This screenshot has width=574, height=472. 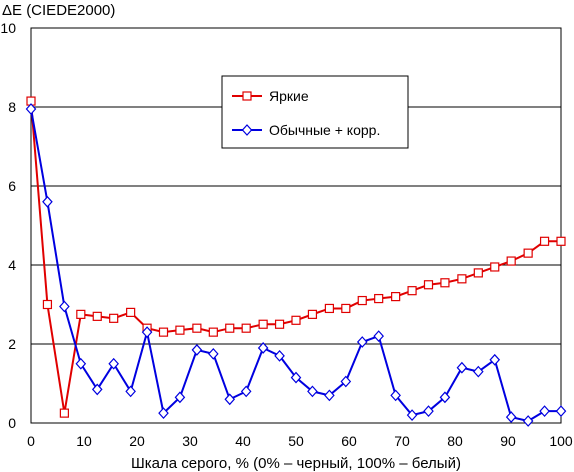 I want to click on y-axis-title: ΔE (CIEDE2000), so click(x=58, y=10).